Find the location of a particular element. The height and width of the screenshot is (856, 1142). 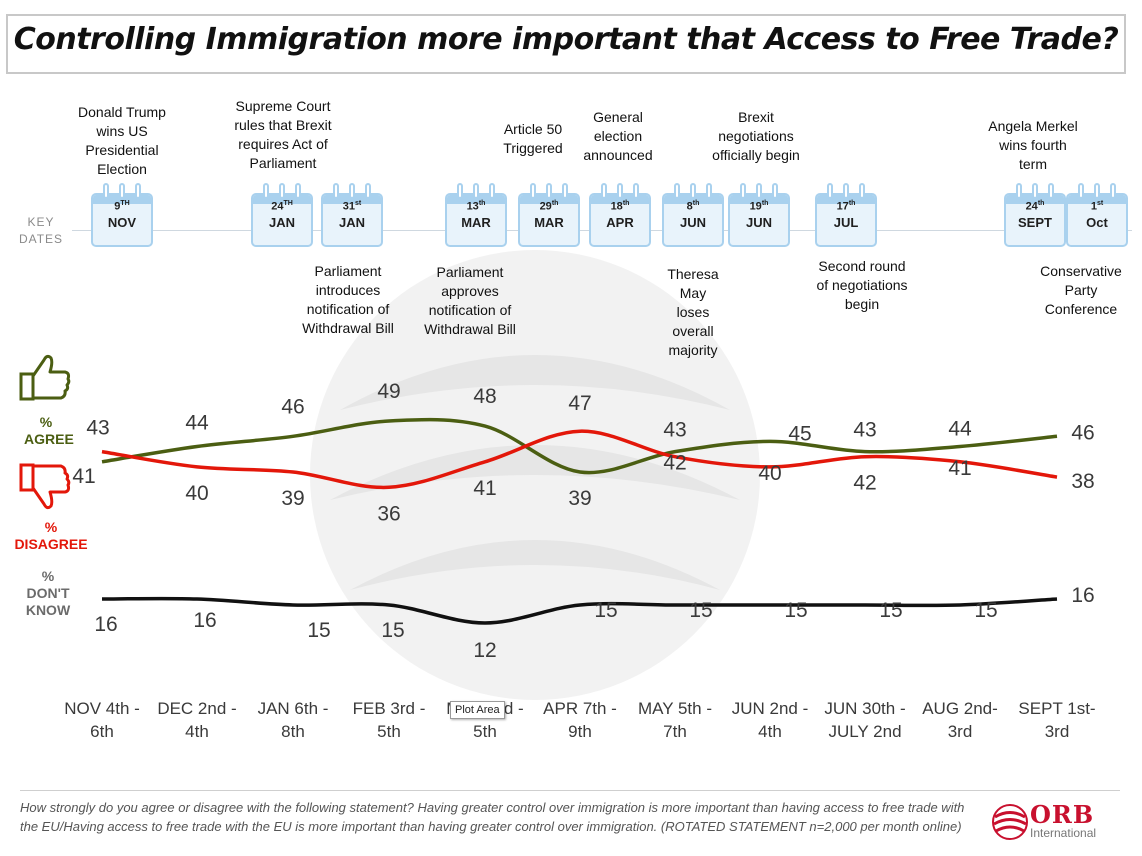

calendar-icon: 19th JUN is located at coordinates (759, 215).